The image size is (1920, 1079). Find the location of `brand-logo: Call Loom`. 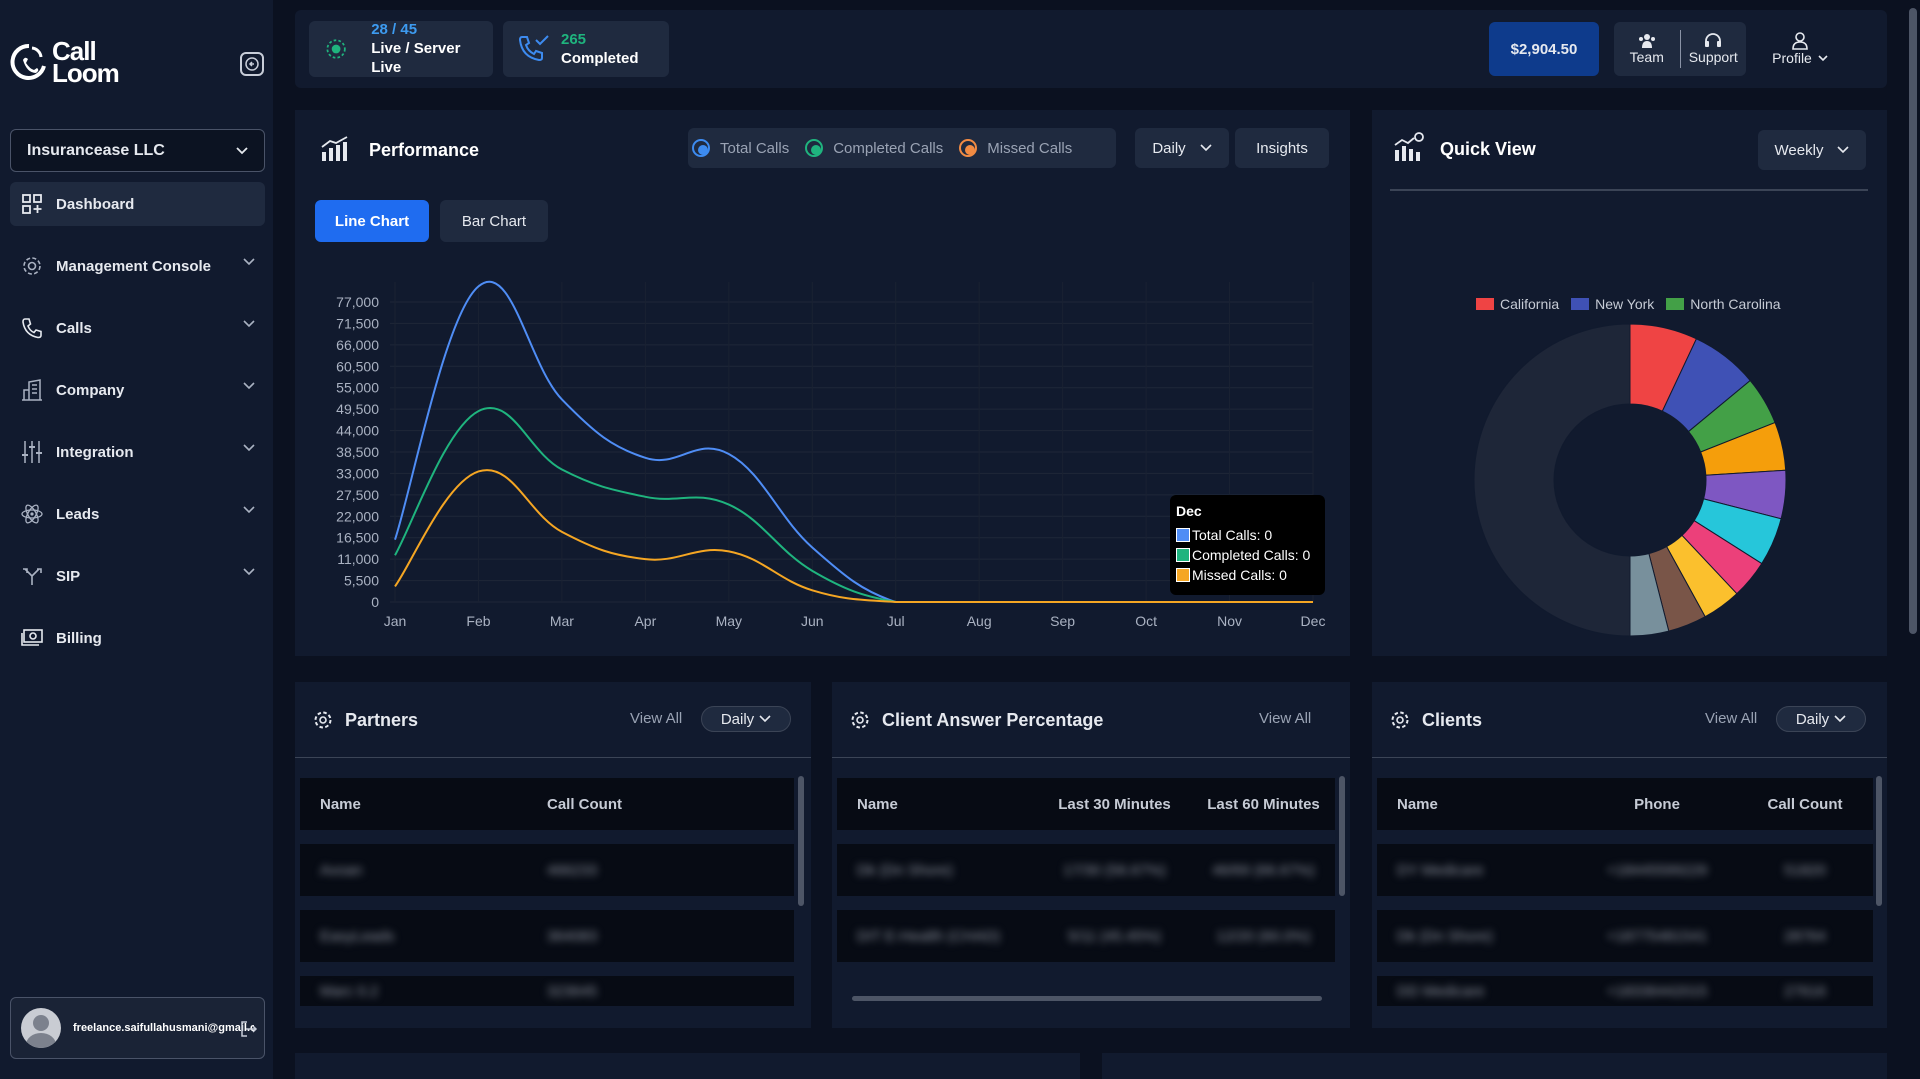

brand-logo: Call Loom is located at coordinates (65, 62).